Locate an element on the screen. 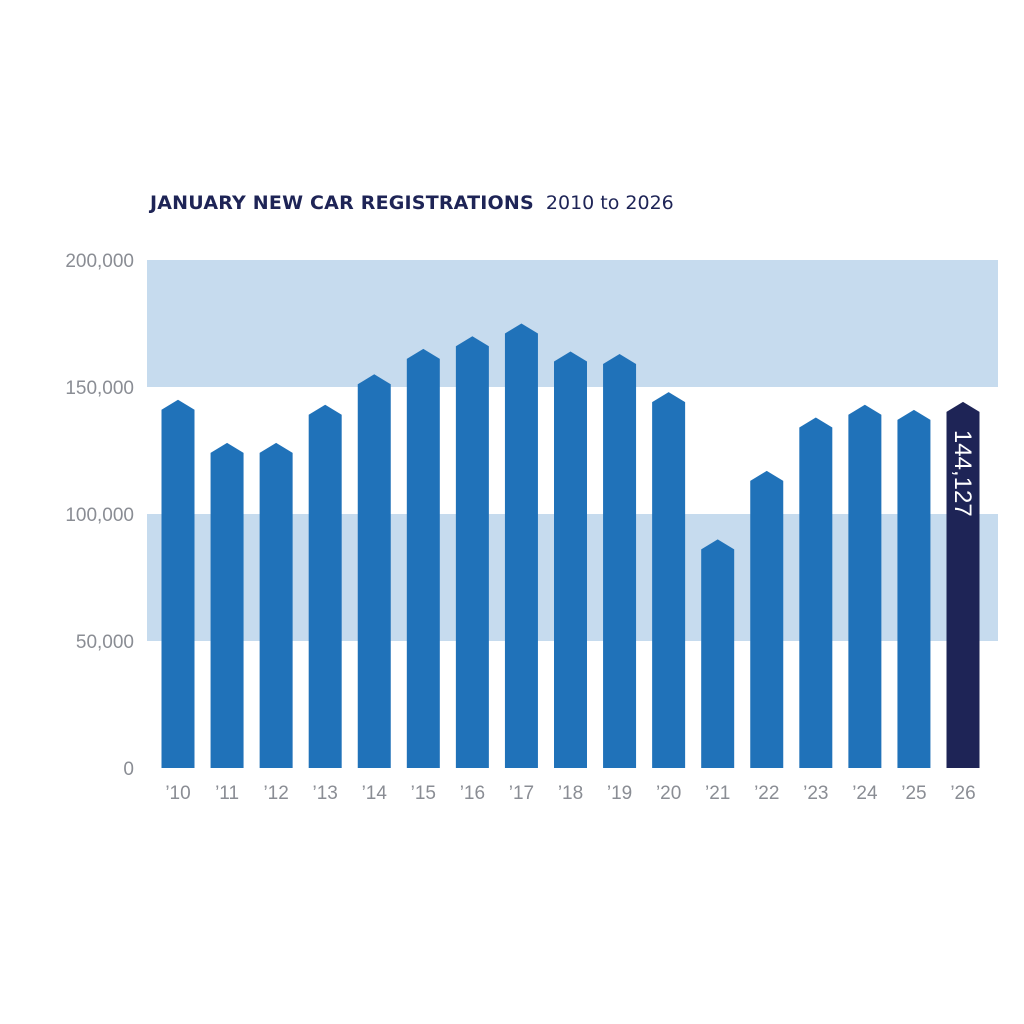 This screenshot has height=1024, width=1024. x-tick-label: ’23 is located at coordinates (815, 793).